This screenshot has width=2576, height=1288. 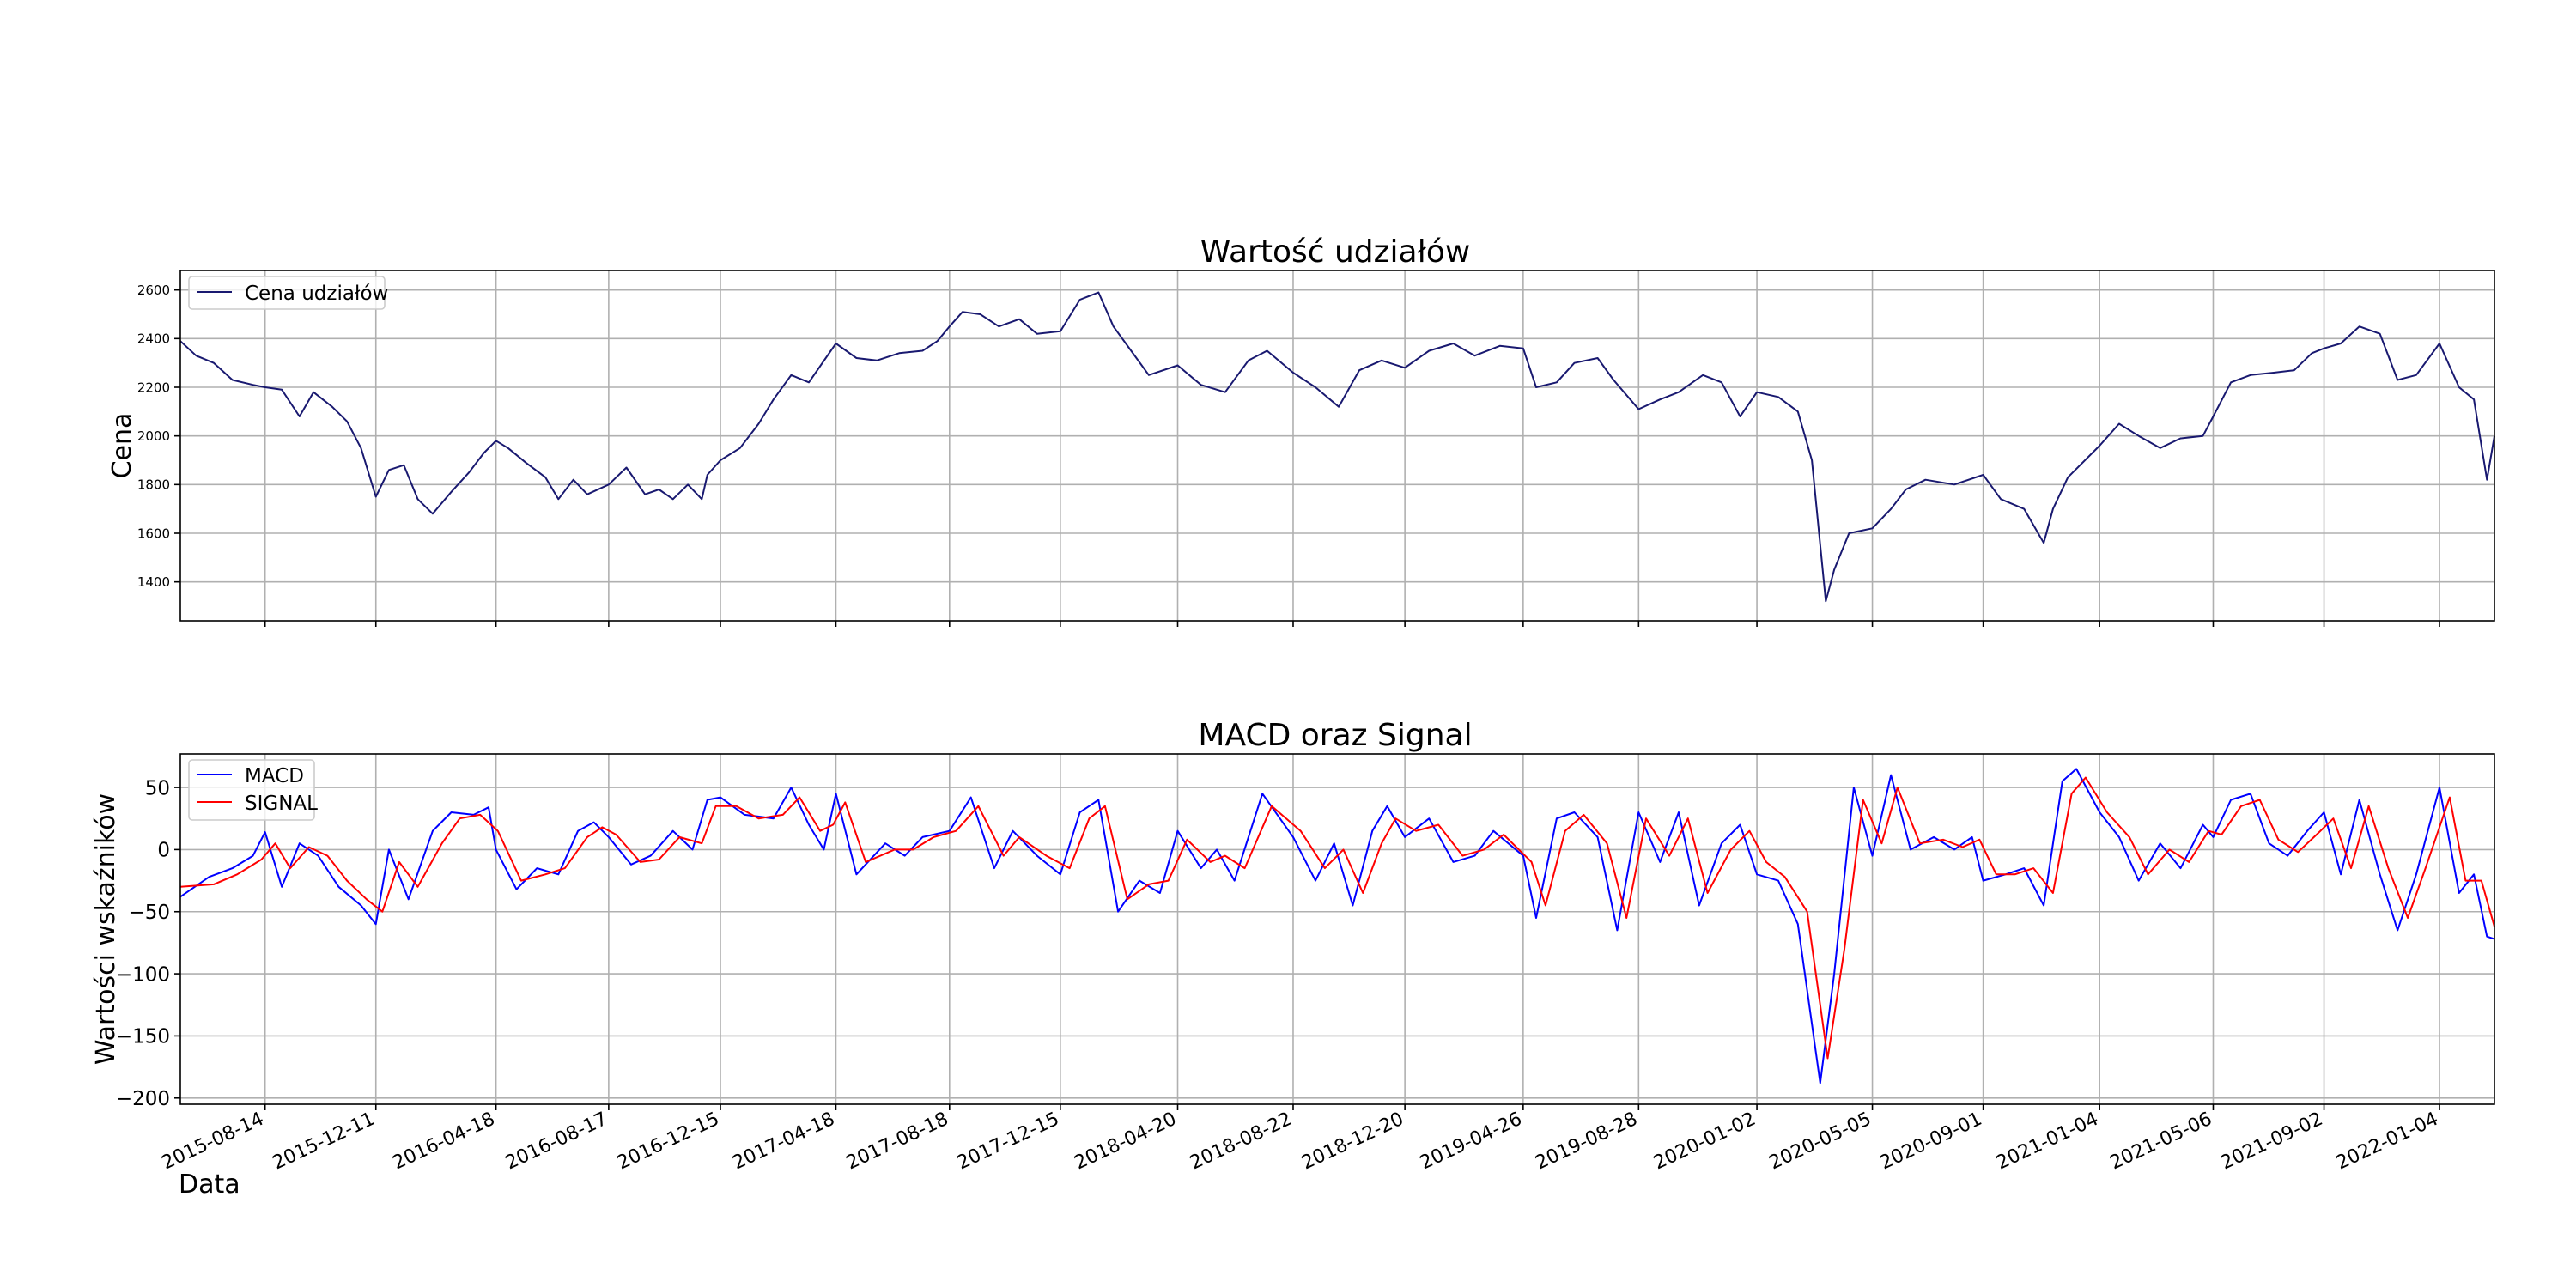 What do you see at coordinates (274, 776) in the screenshot?
I see `macd-legend-label: MACD` at bounding box center [274, 776].